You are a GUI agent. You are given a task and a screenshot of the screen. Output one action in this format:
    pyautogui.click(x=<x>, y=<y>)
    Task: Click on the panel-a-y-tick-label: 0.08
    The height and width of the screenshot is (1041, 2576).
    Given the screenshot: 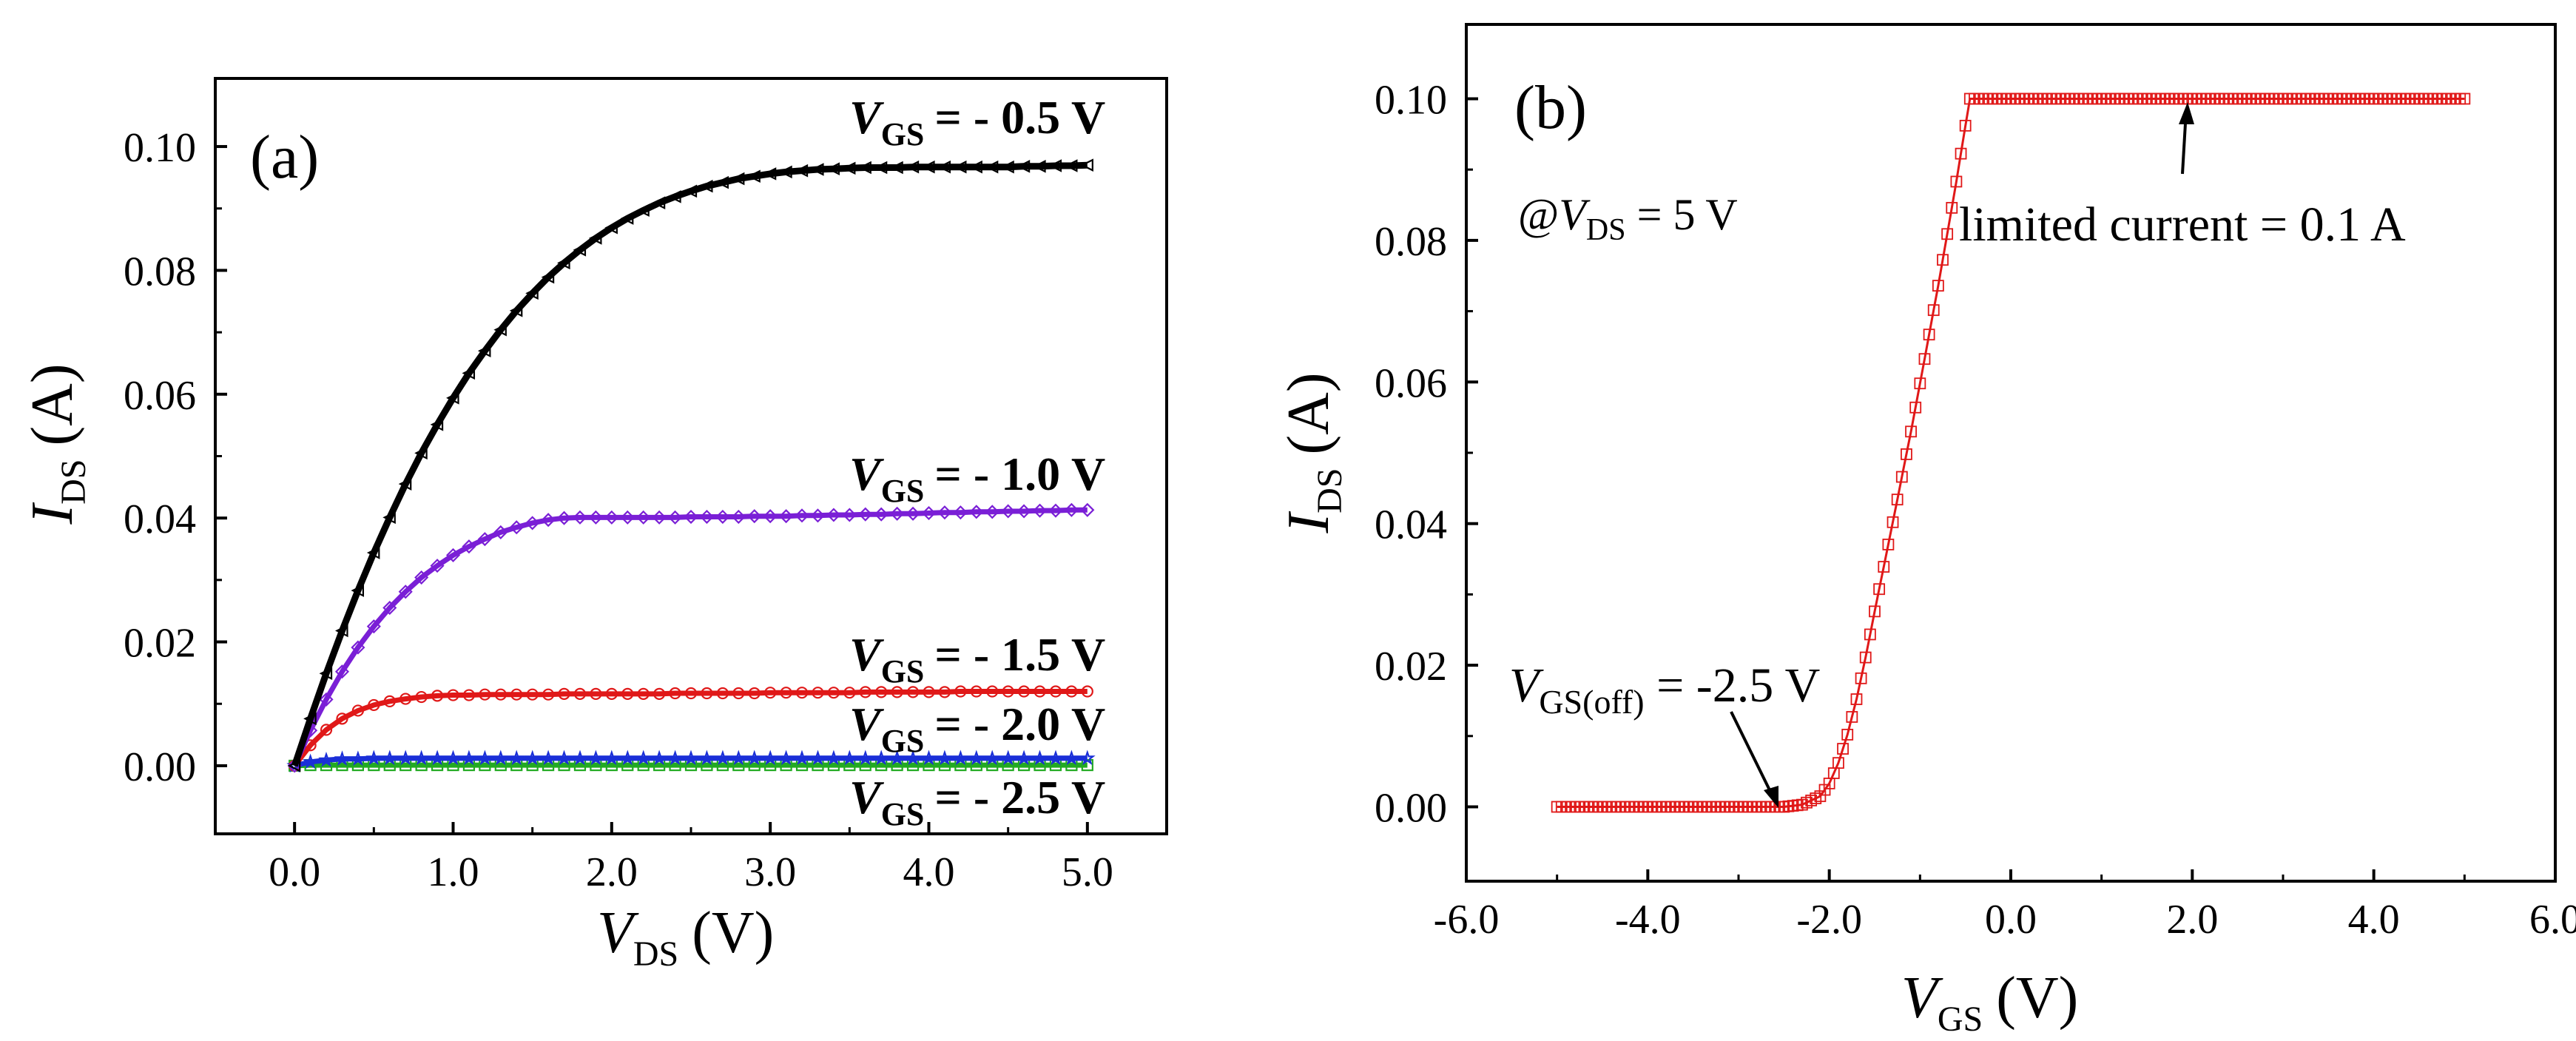 What is the action you would take?
    pyautogui.click(x=160, y=271)
    